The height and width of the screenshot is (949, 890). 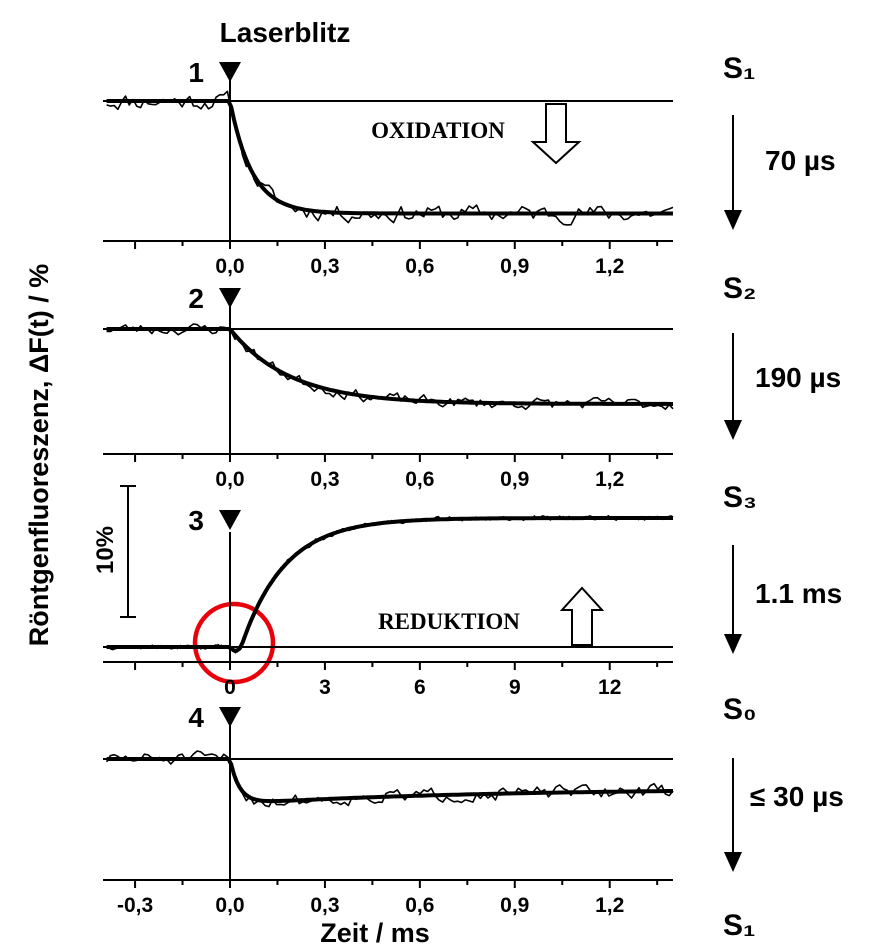 I want to click on panel-3: 0 3 6 9 12 3, so click(x=388, y=602).